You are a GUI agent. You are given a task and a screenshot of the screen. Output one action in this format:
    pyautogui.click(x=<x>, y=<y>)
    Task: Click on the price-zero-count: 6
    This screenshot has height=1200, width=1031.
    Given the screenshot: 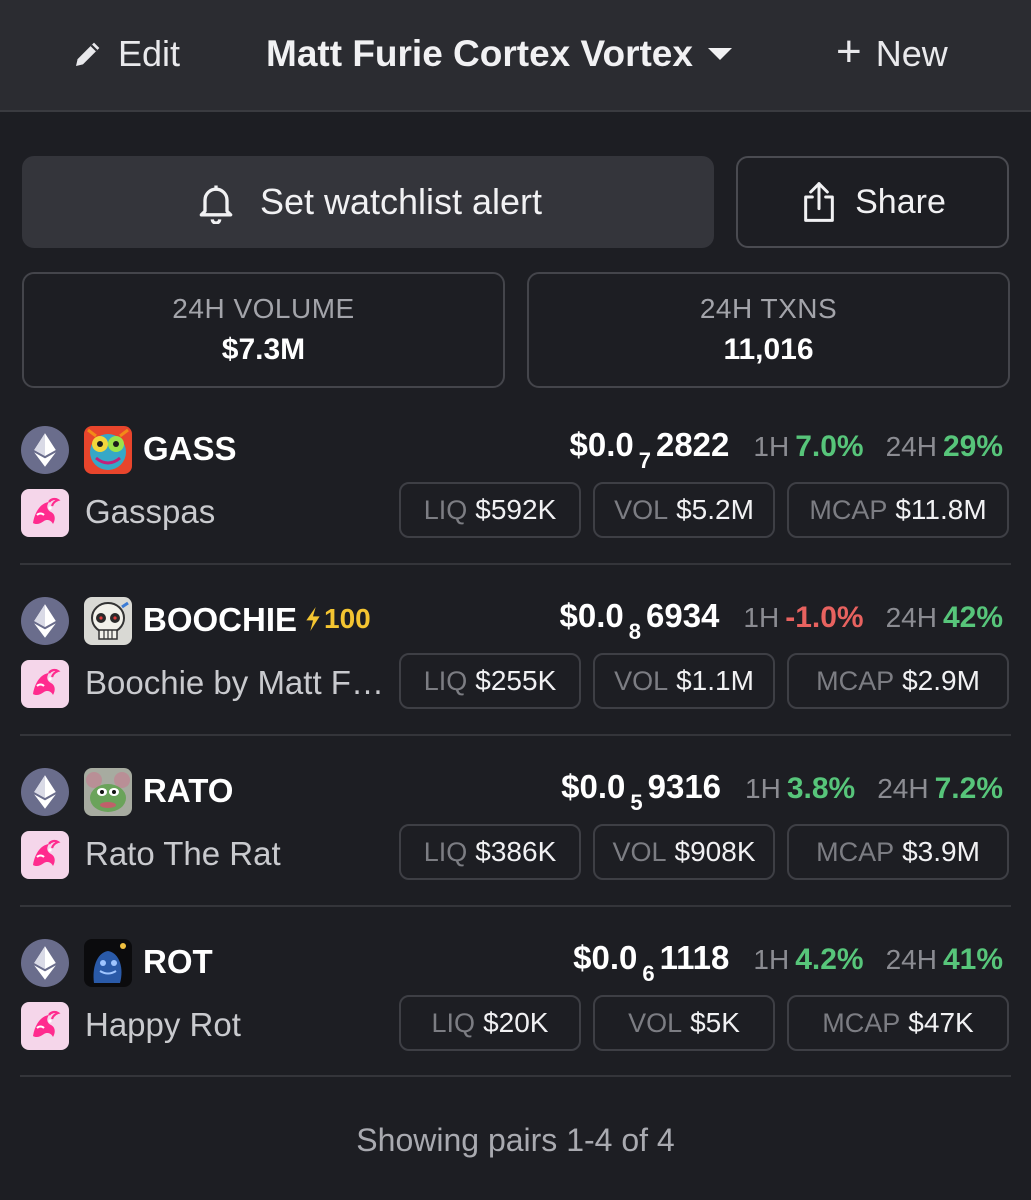 What is the action you would take?
    pyautogui.click(x=648, y=973)
    